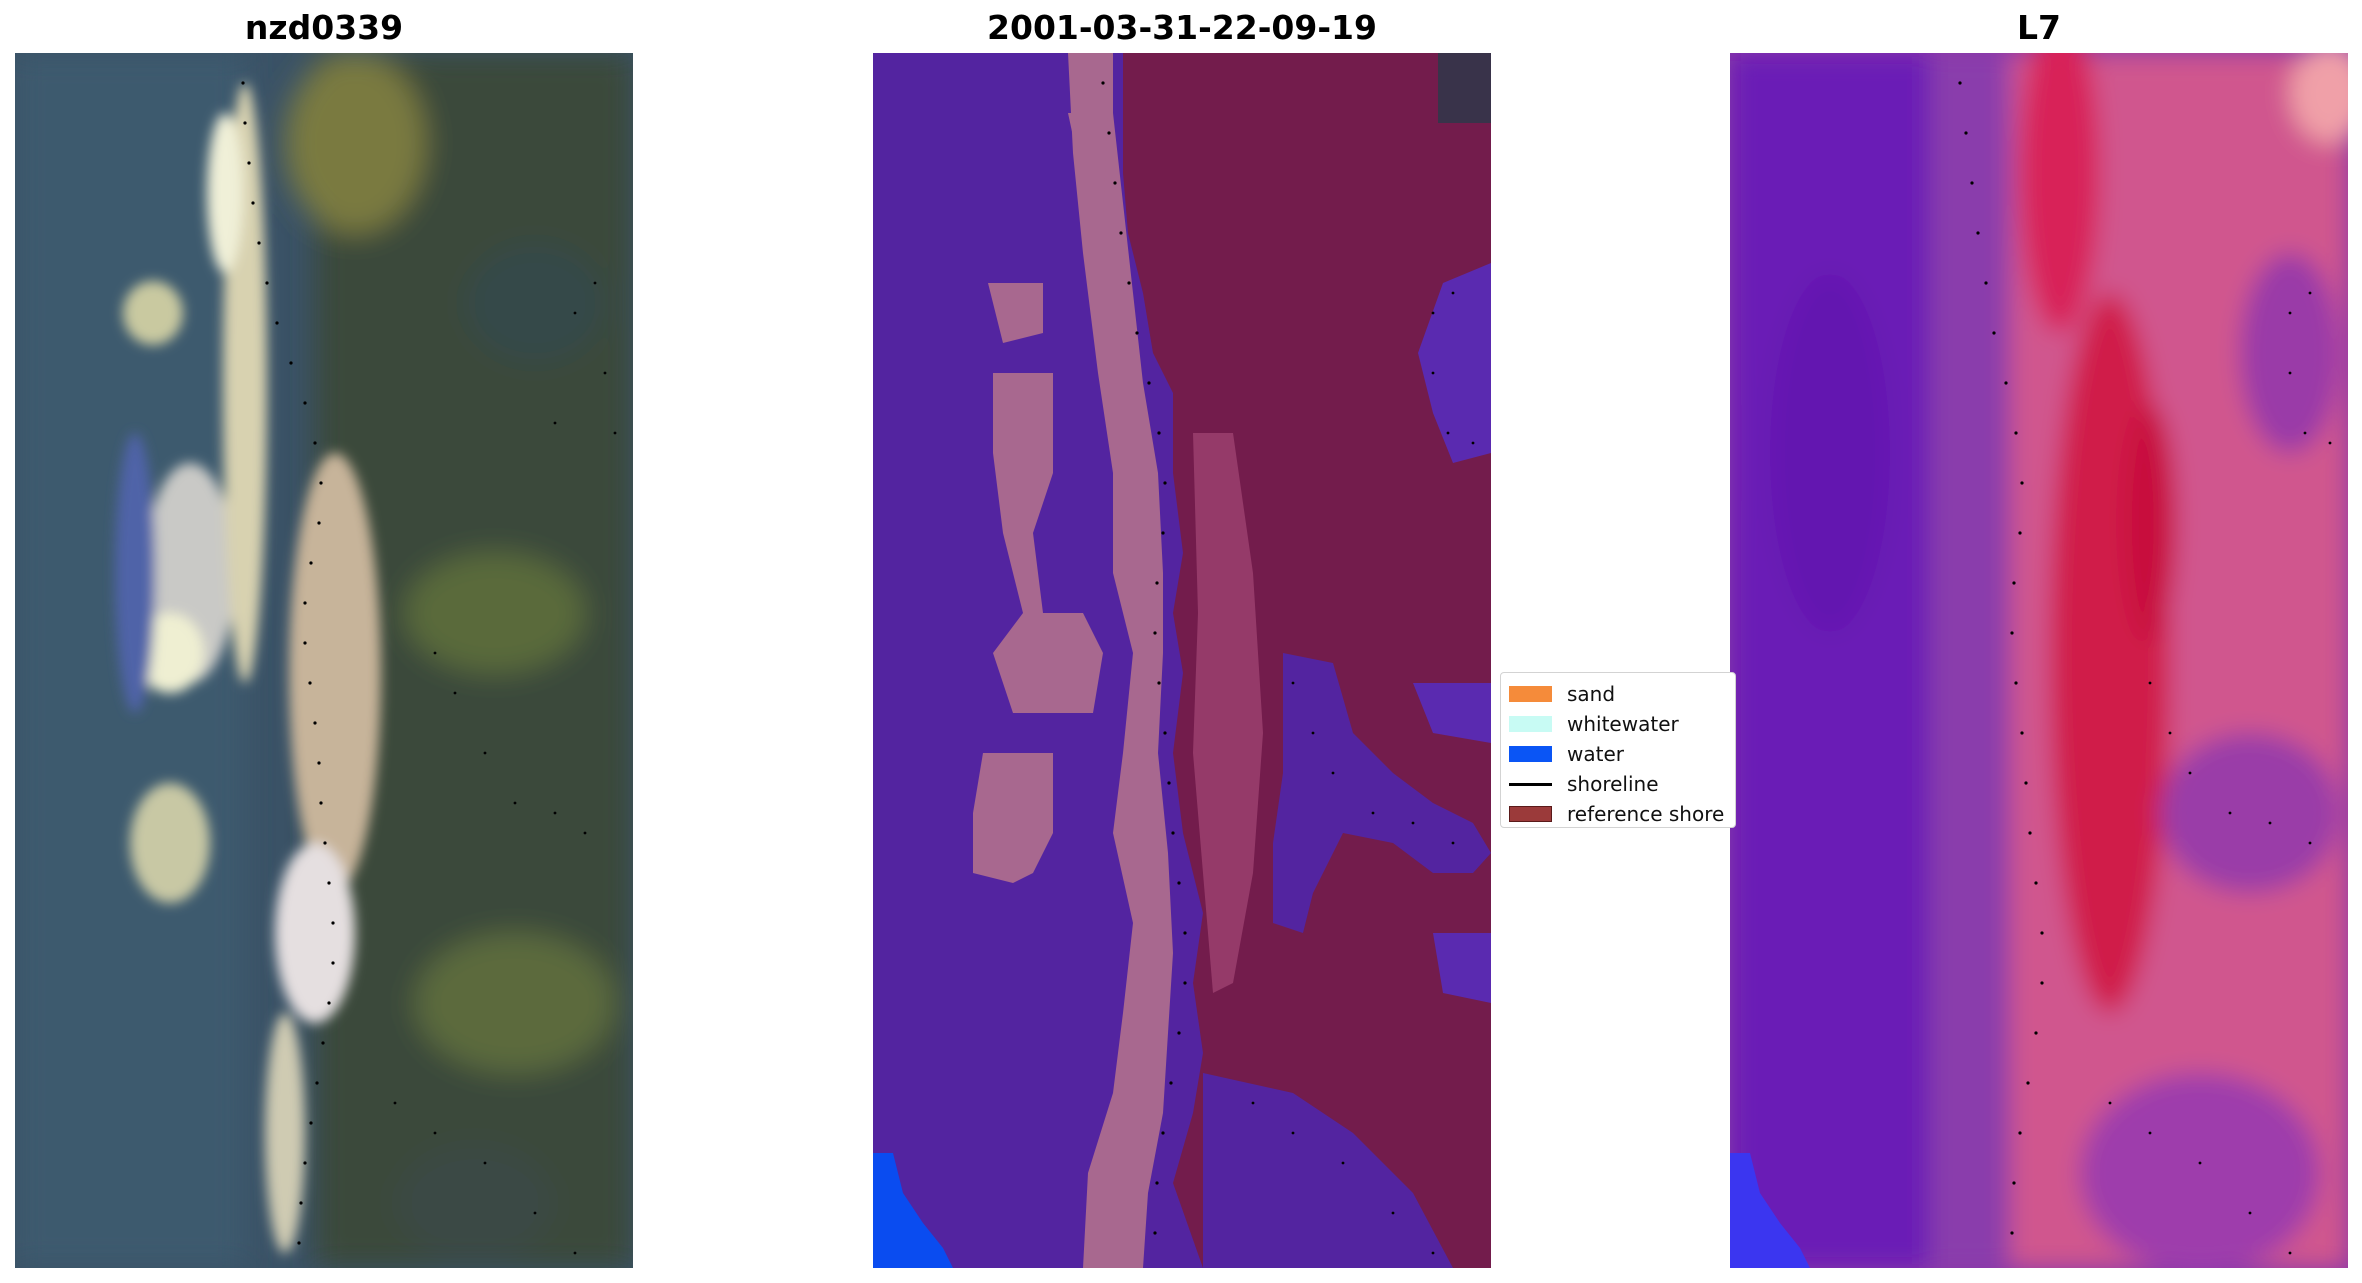 This screenshot has height=1283, width=2362. I want to click on panel-title-satellite: L7, so click(2039, 27).